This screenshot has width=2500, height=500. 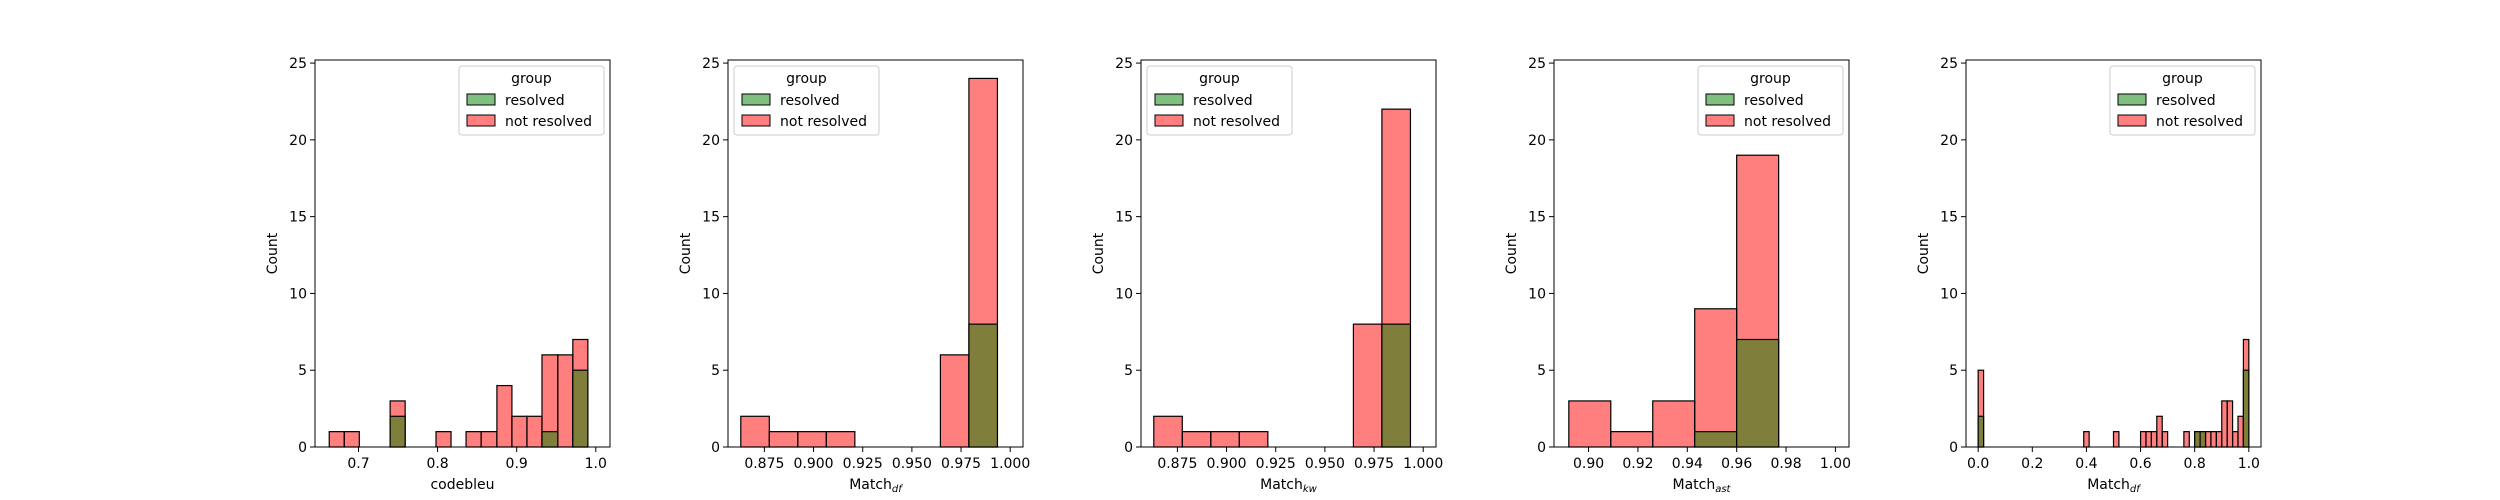 What do you see at coordinates (961, 464) in the screenshot?
I see `x-tick-label: 0.975` at bounding box center [961, 464].